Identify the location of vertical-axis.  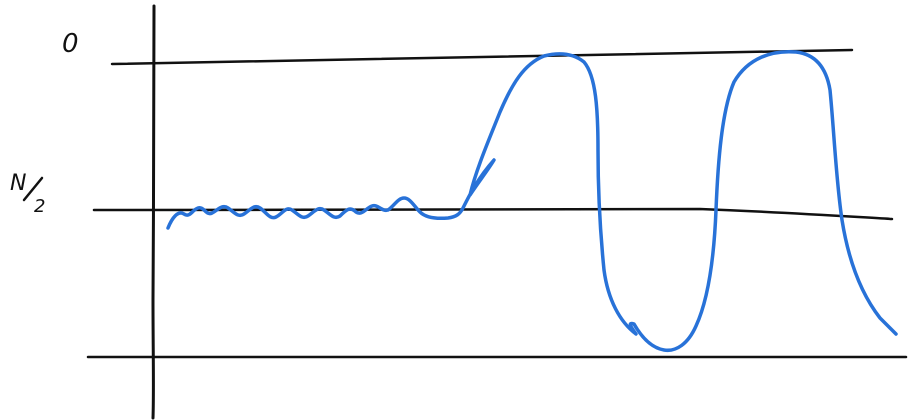
(153, 212).